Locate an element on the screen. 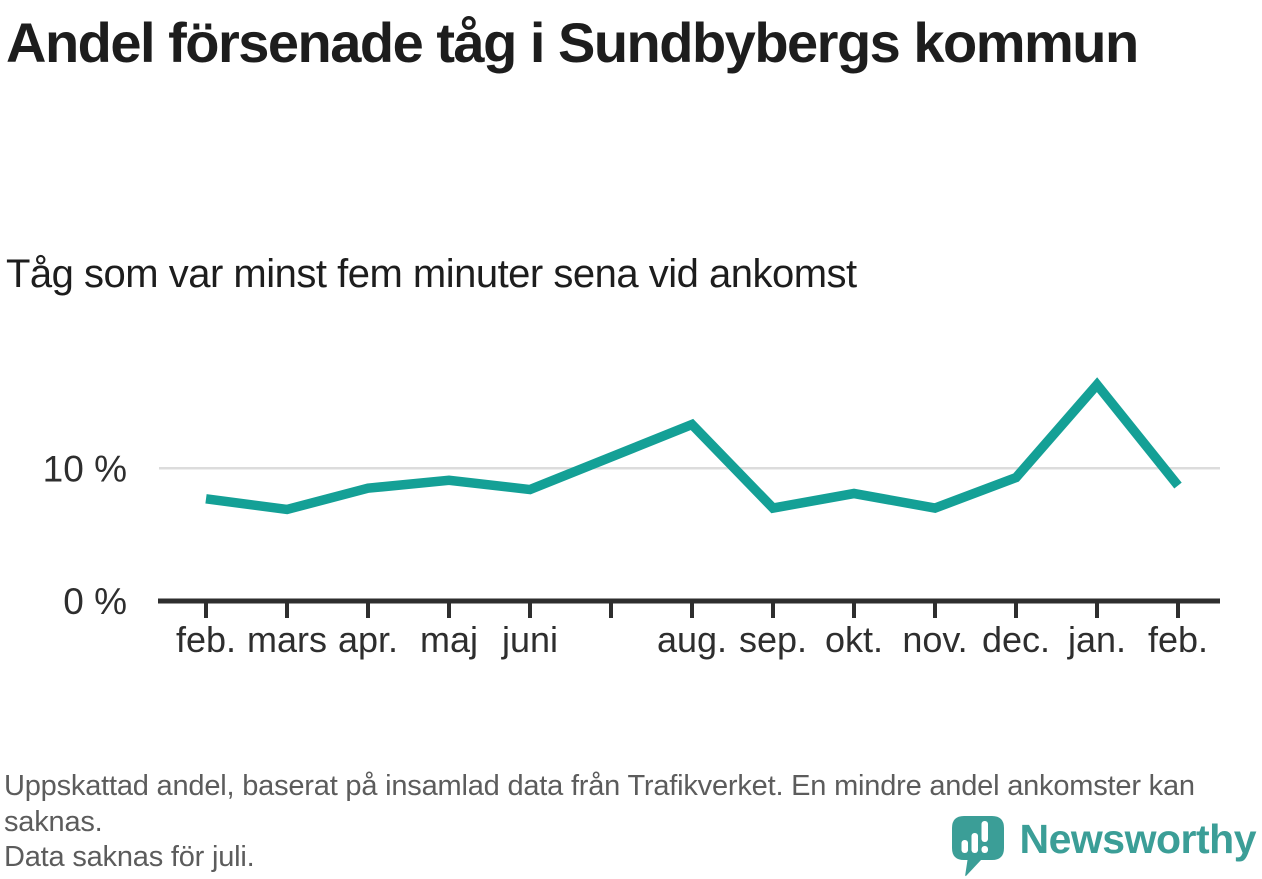 The height and width of the screenshot is (879, 1262). data-line is located at coordinates (693, 446).